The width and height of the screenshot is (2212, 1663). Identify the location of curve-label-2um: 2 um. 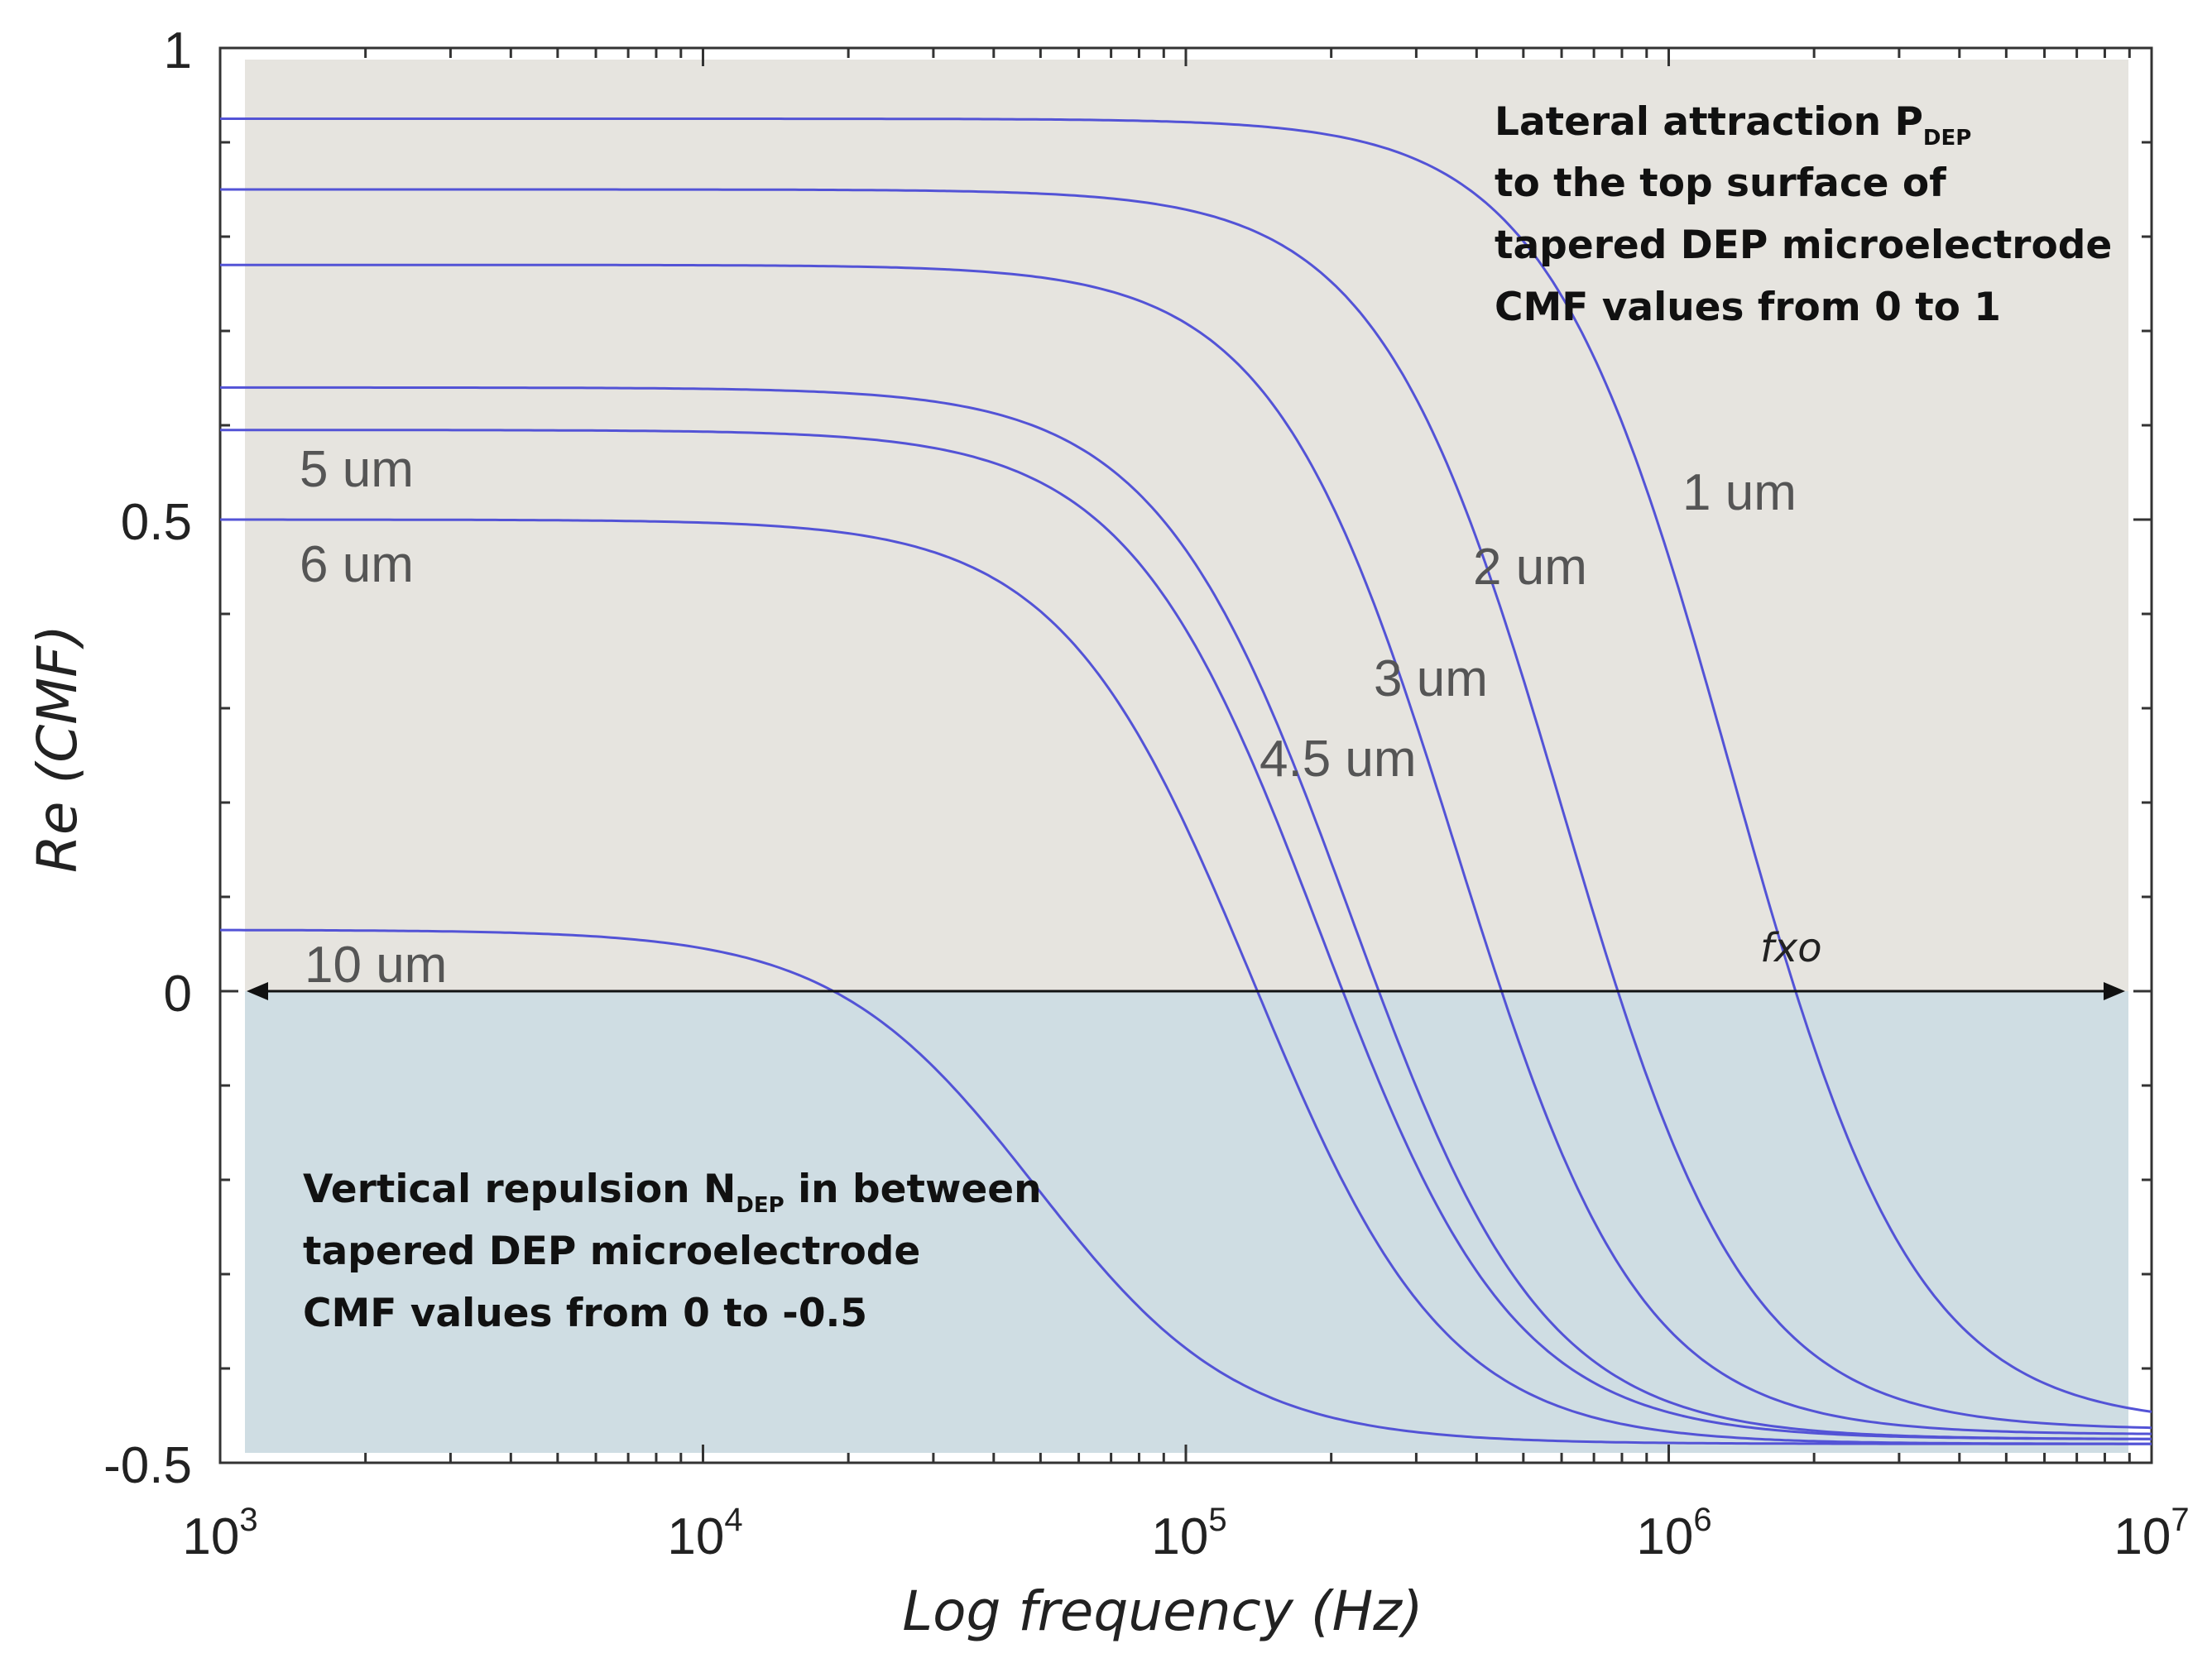
(1530, 567).